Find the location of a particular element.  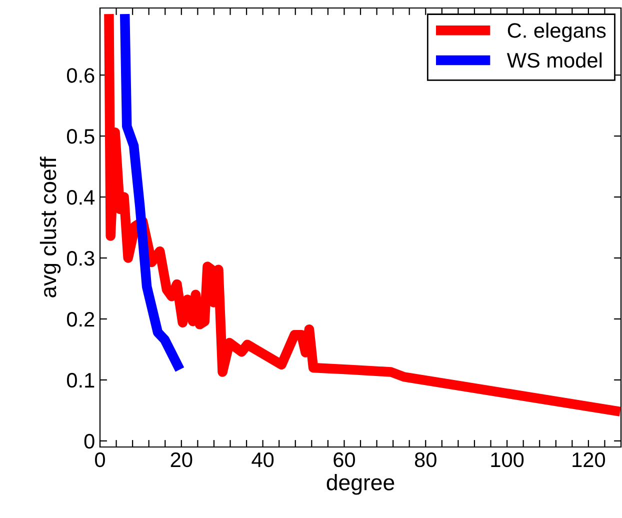

x-tick-label: 20 is located at coordinates (181, 460).